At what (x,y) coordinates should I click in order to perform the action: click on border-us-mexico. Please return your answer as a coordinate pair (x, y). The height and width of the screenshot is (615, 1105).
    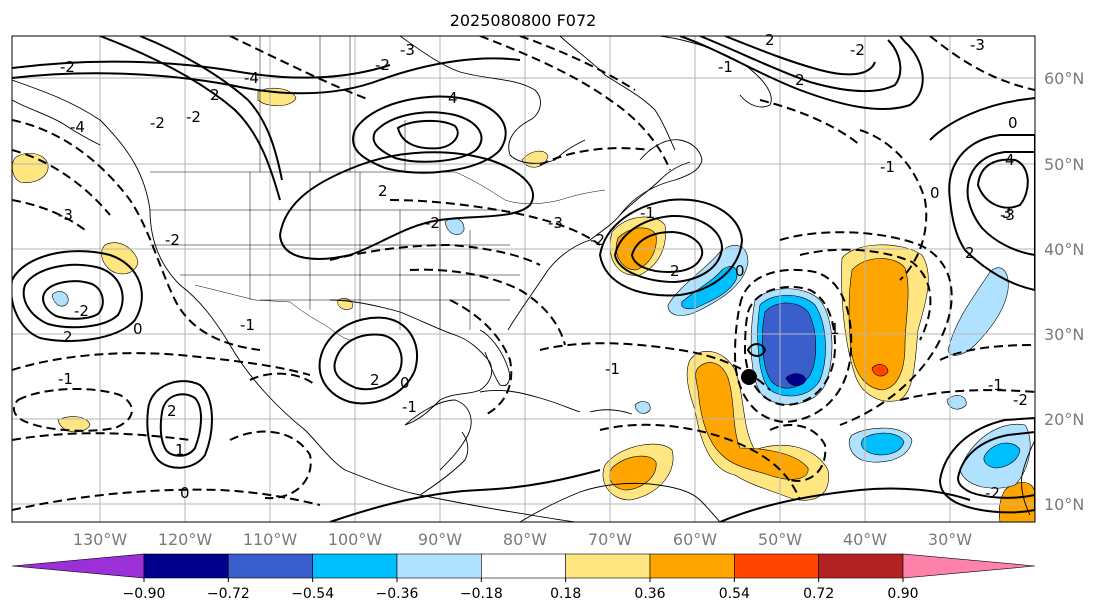
    Looking at the image, I should click on (272, 312).